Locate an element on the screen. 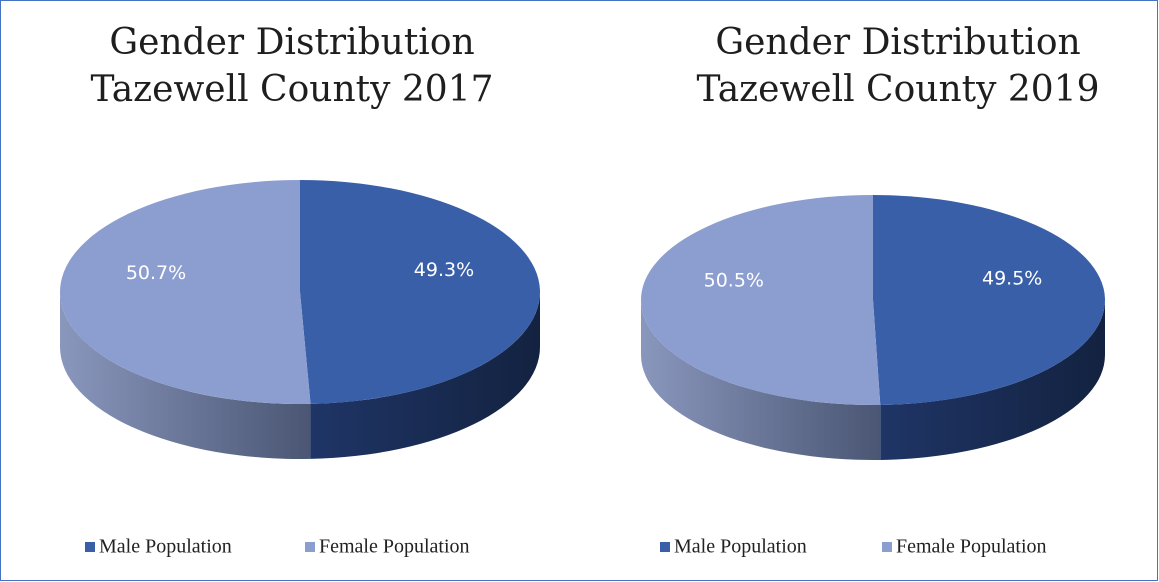 This screenshot has width=1159, height=582. data-label: 50.7% is located at coordinates (156, 273).